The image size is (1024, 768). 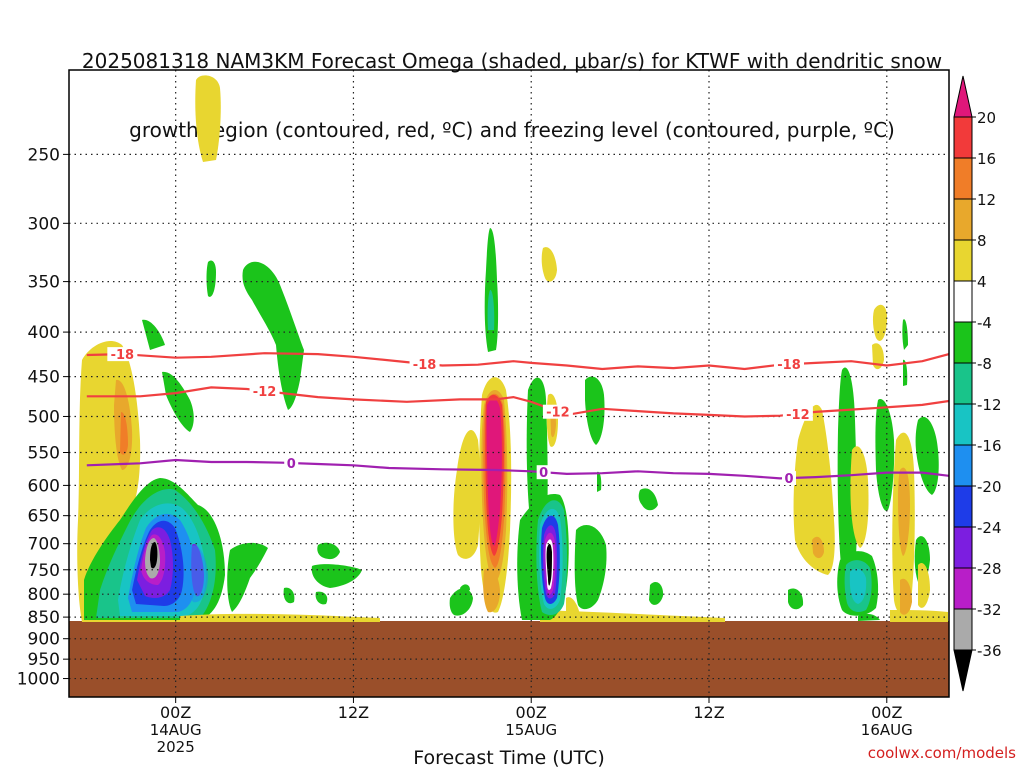 What do you see at coordinates (38, 680) in the screenshot?
I see `y-tick-label: 1000` at bounding box center [38, 680].